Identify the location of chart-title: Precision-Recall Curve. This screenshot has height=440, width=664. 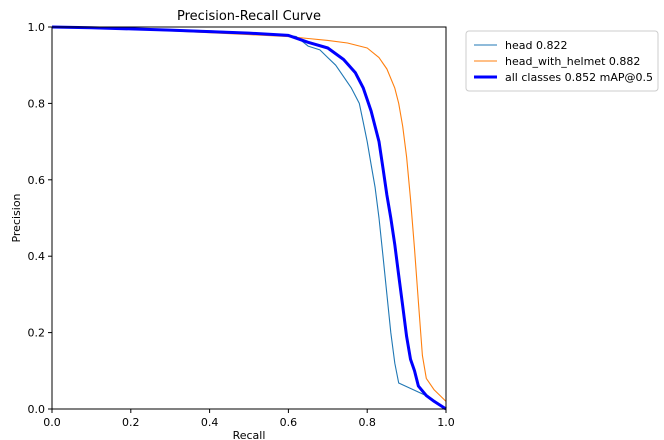
(249, 16).